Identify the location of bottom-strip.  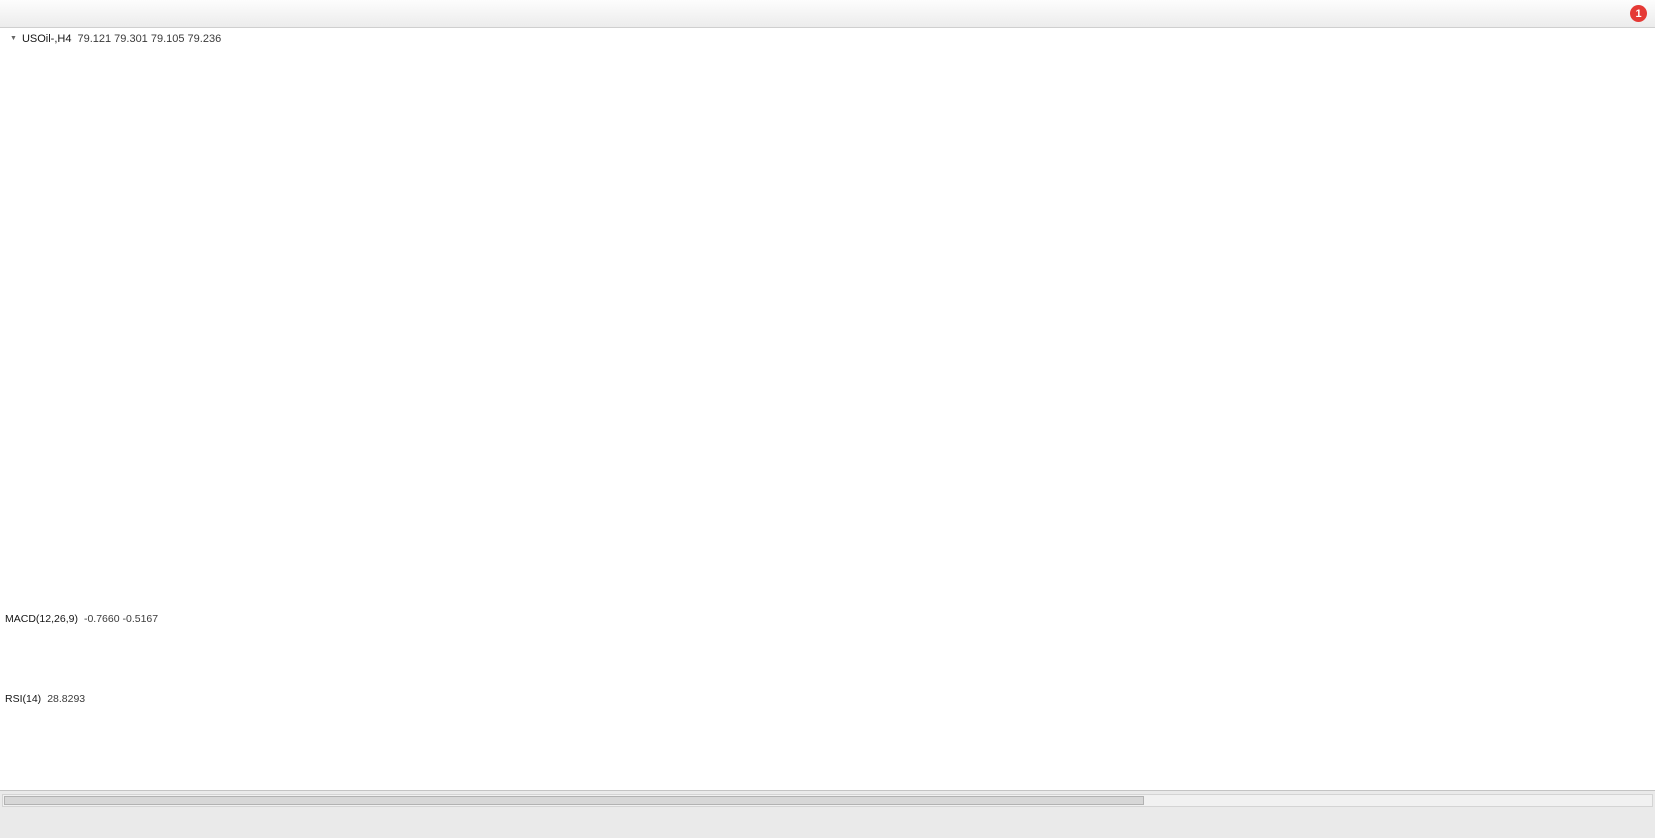
(827, 814).